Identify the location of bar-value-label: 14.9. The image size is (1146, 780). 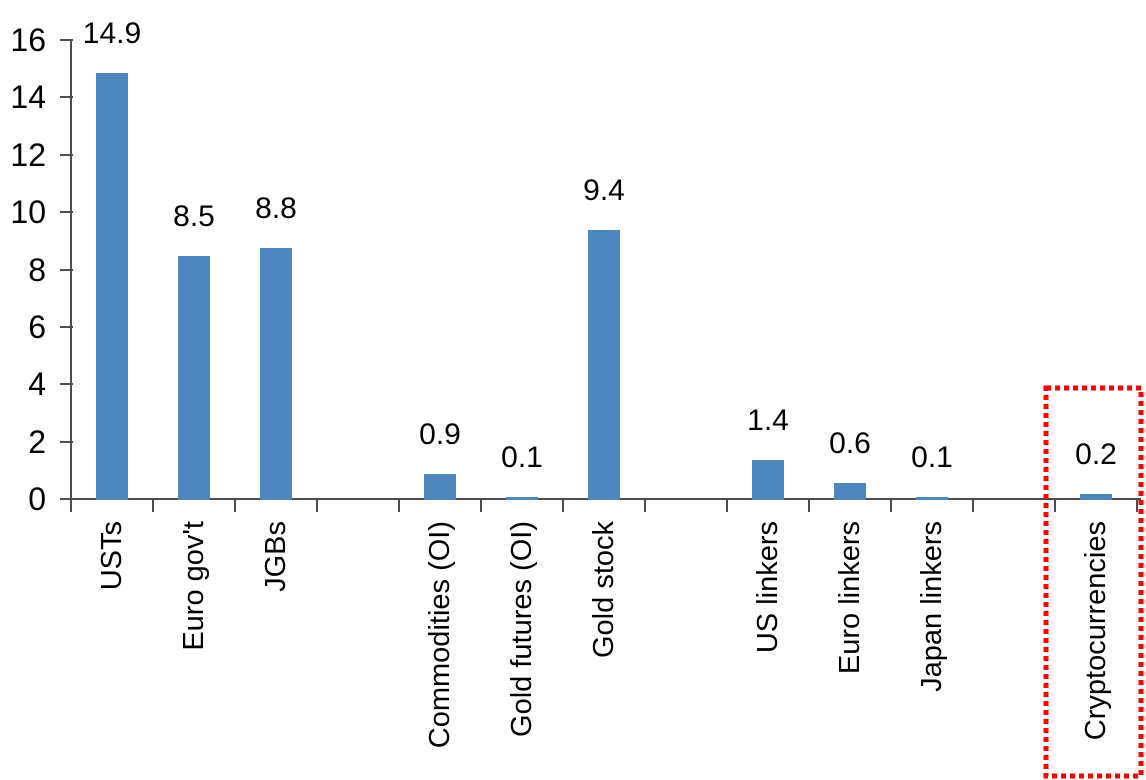
(112, 33).